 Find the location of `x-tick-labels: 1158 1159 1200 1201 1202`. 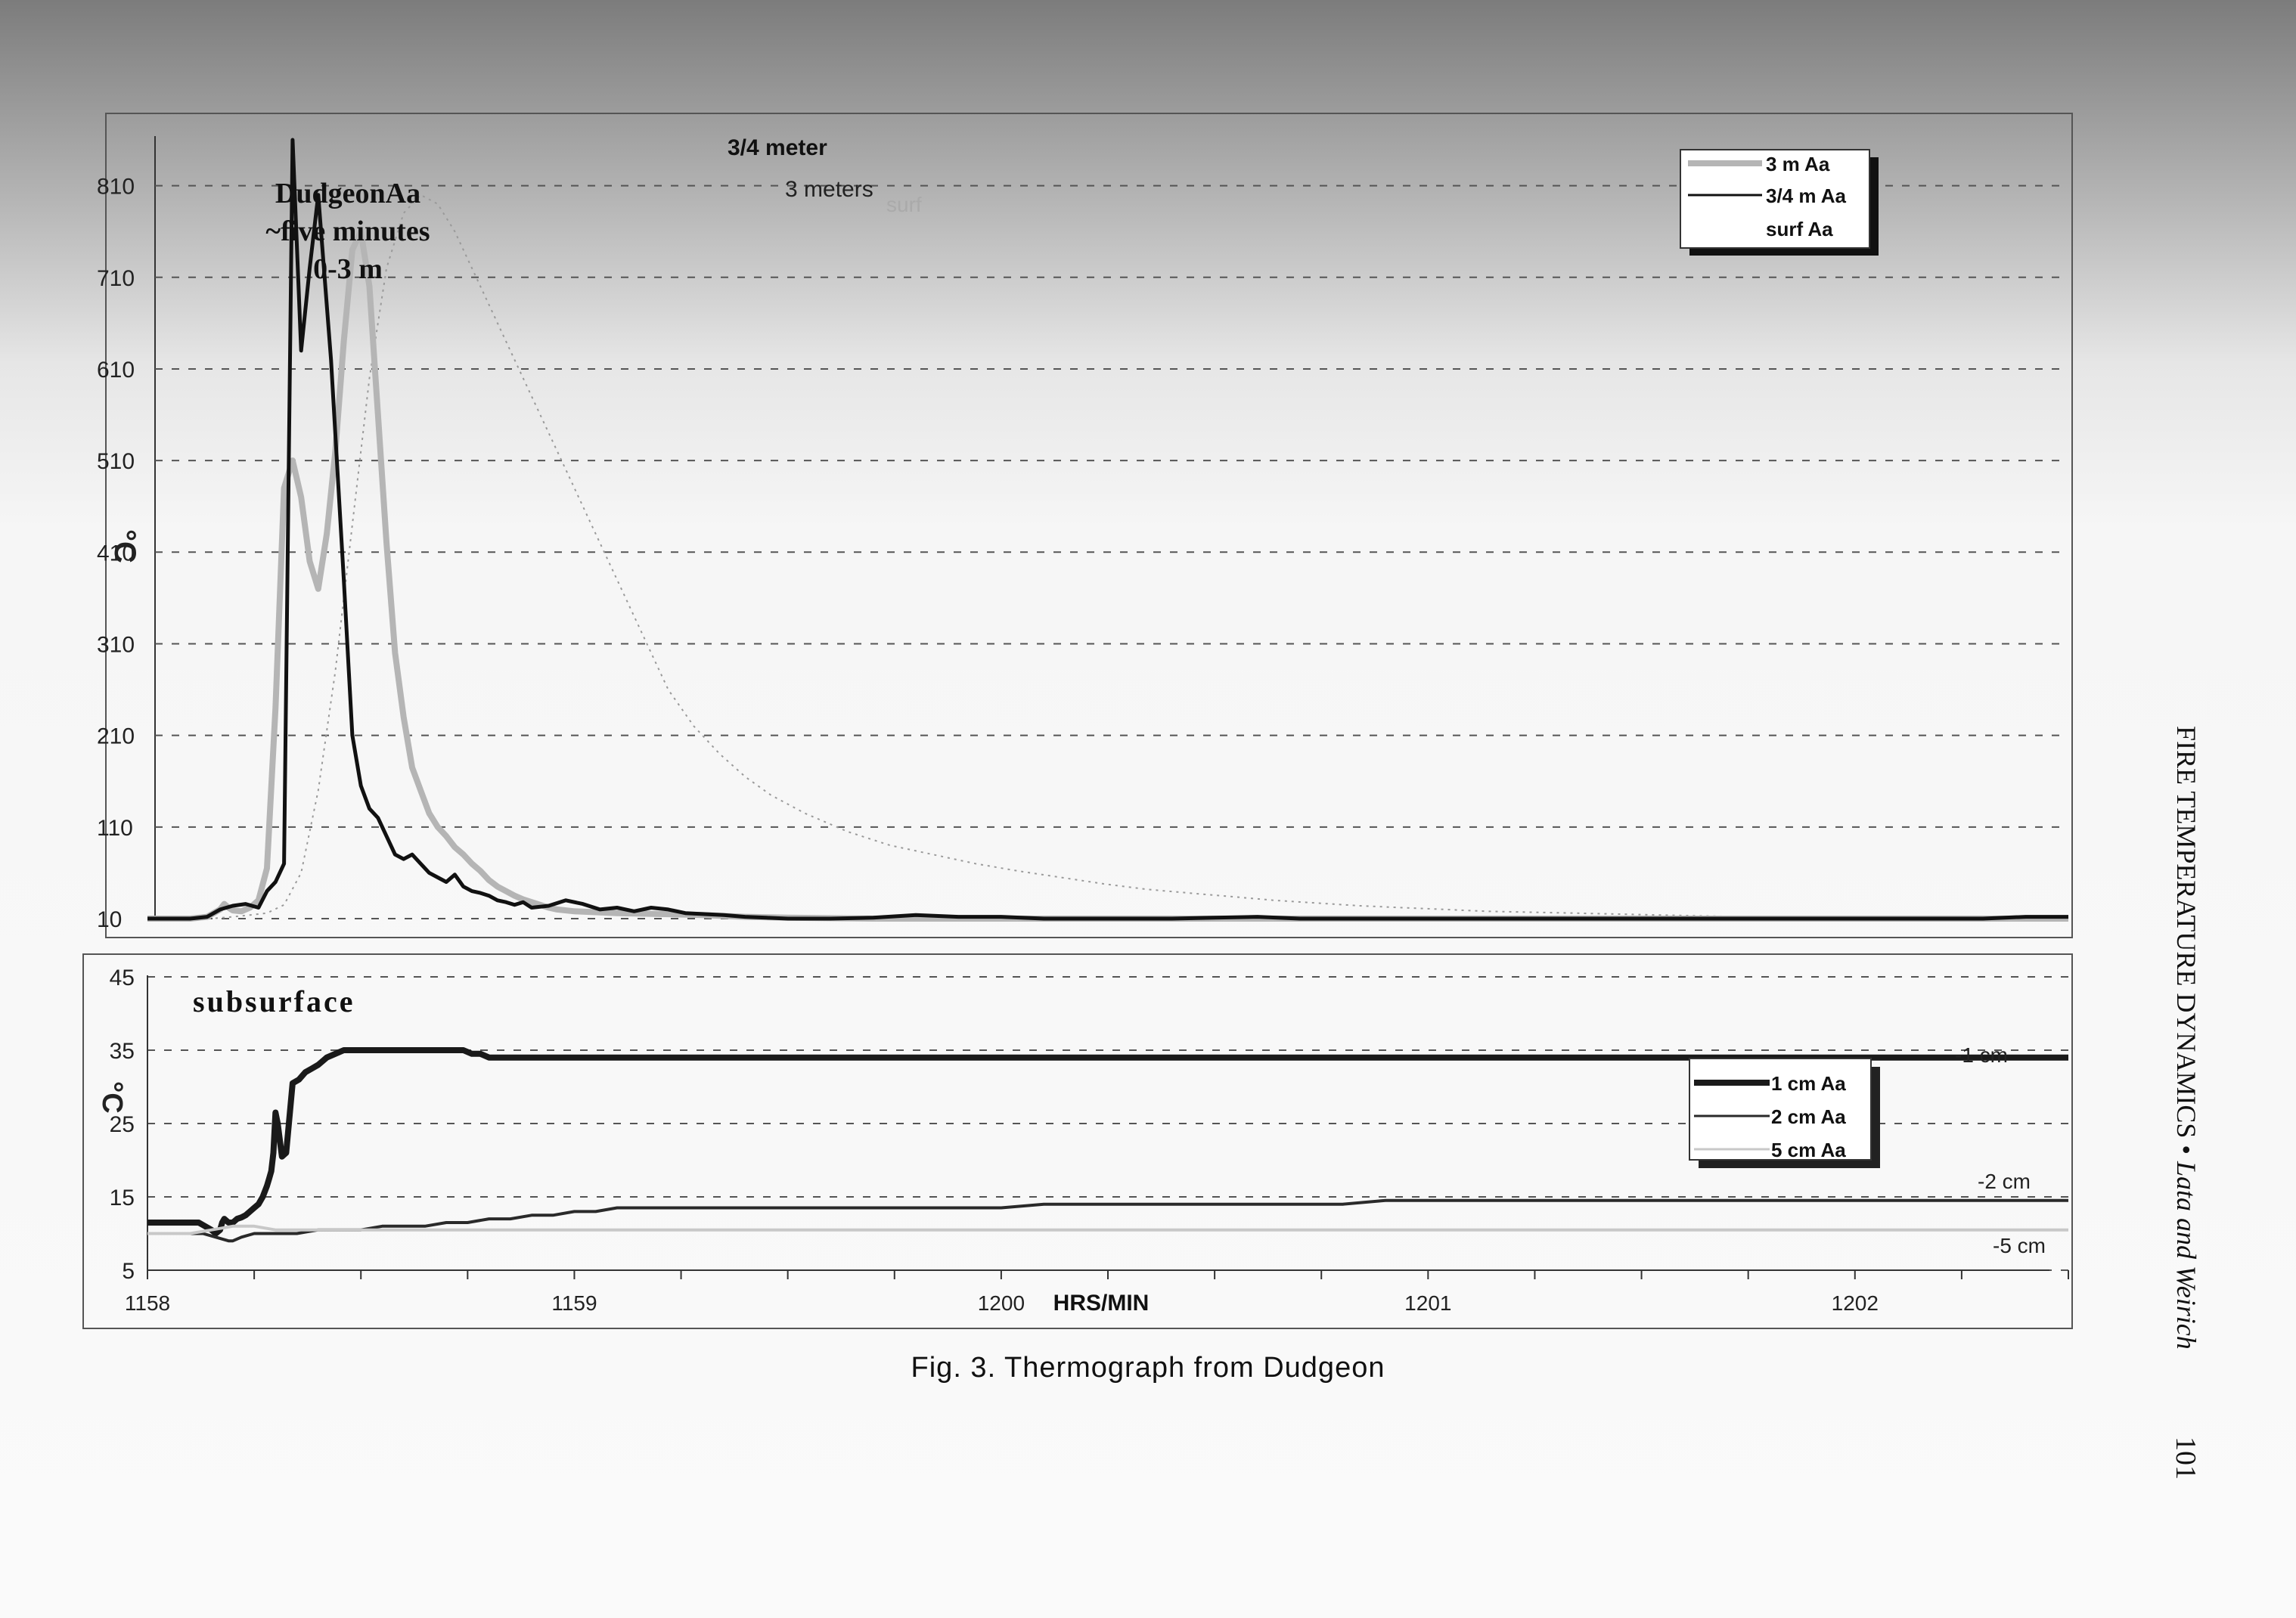

x-tick-labels: 1158 1159 1200 1201 1202 is located at coordinates (1097, 1292).